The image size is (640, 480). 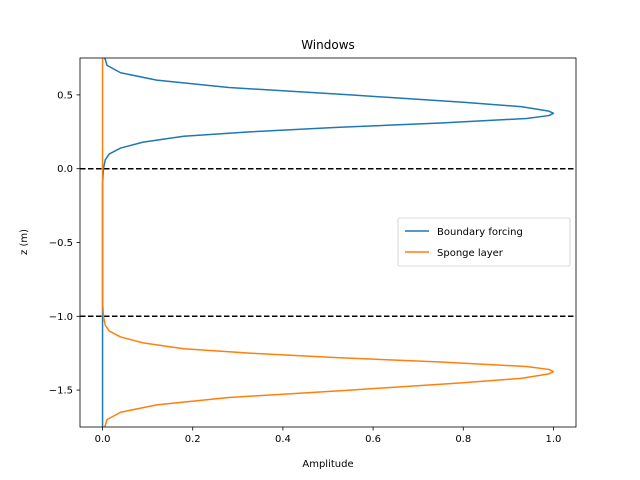 What do you see at coordinates (327, 464) in the screenshot?
I see `x-axis-label: Amplitude` at bounding box center [327, 464].